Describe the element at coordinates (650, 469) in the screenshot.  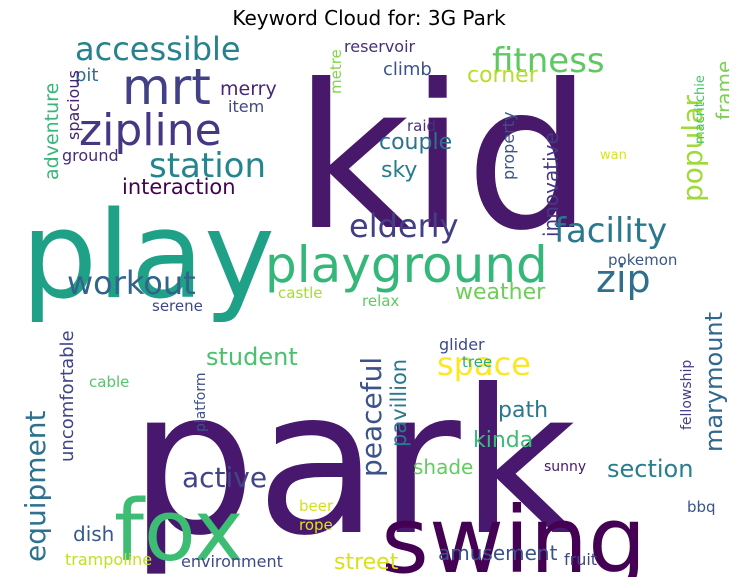
I see `word-section: section` at that location.